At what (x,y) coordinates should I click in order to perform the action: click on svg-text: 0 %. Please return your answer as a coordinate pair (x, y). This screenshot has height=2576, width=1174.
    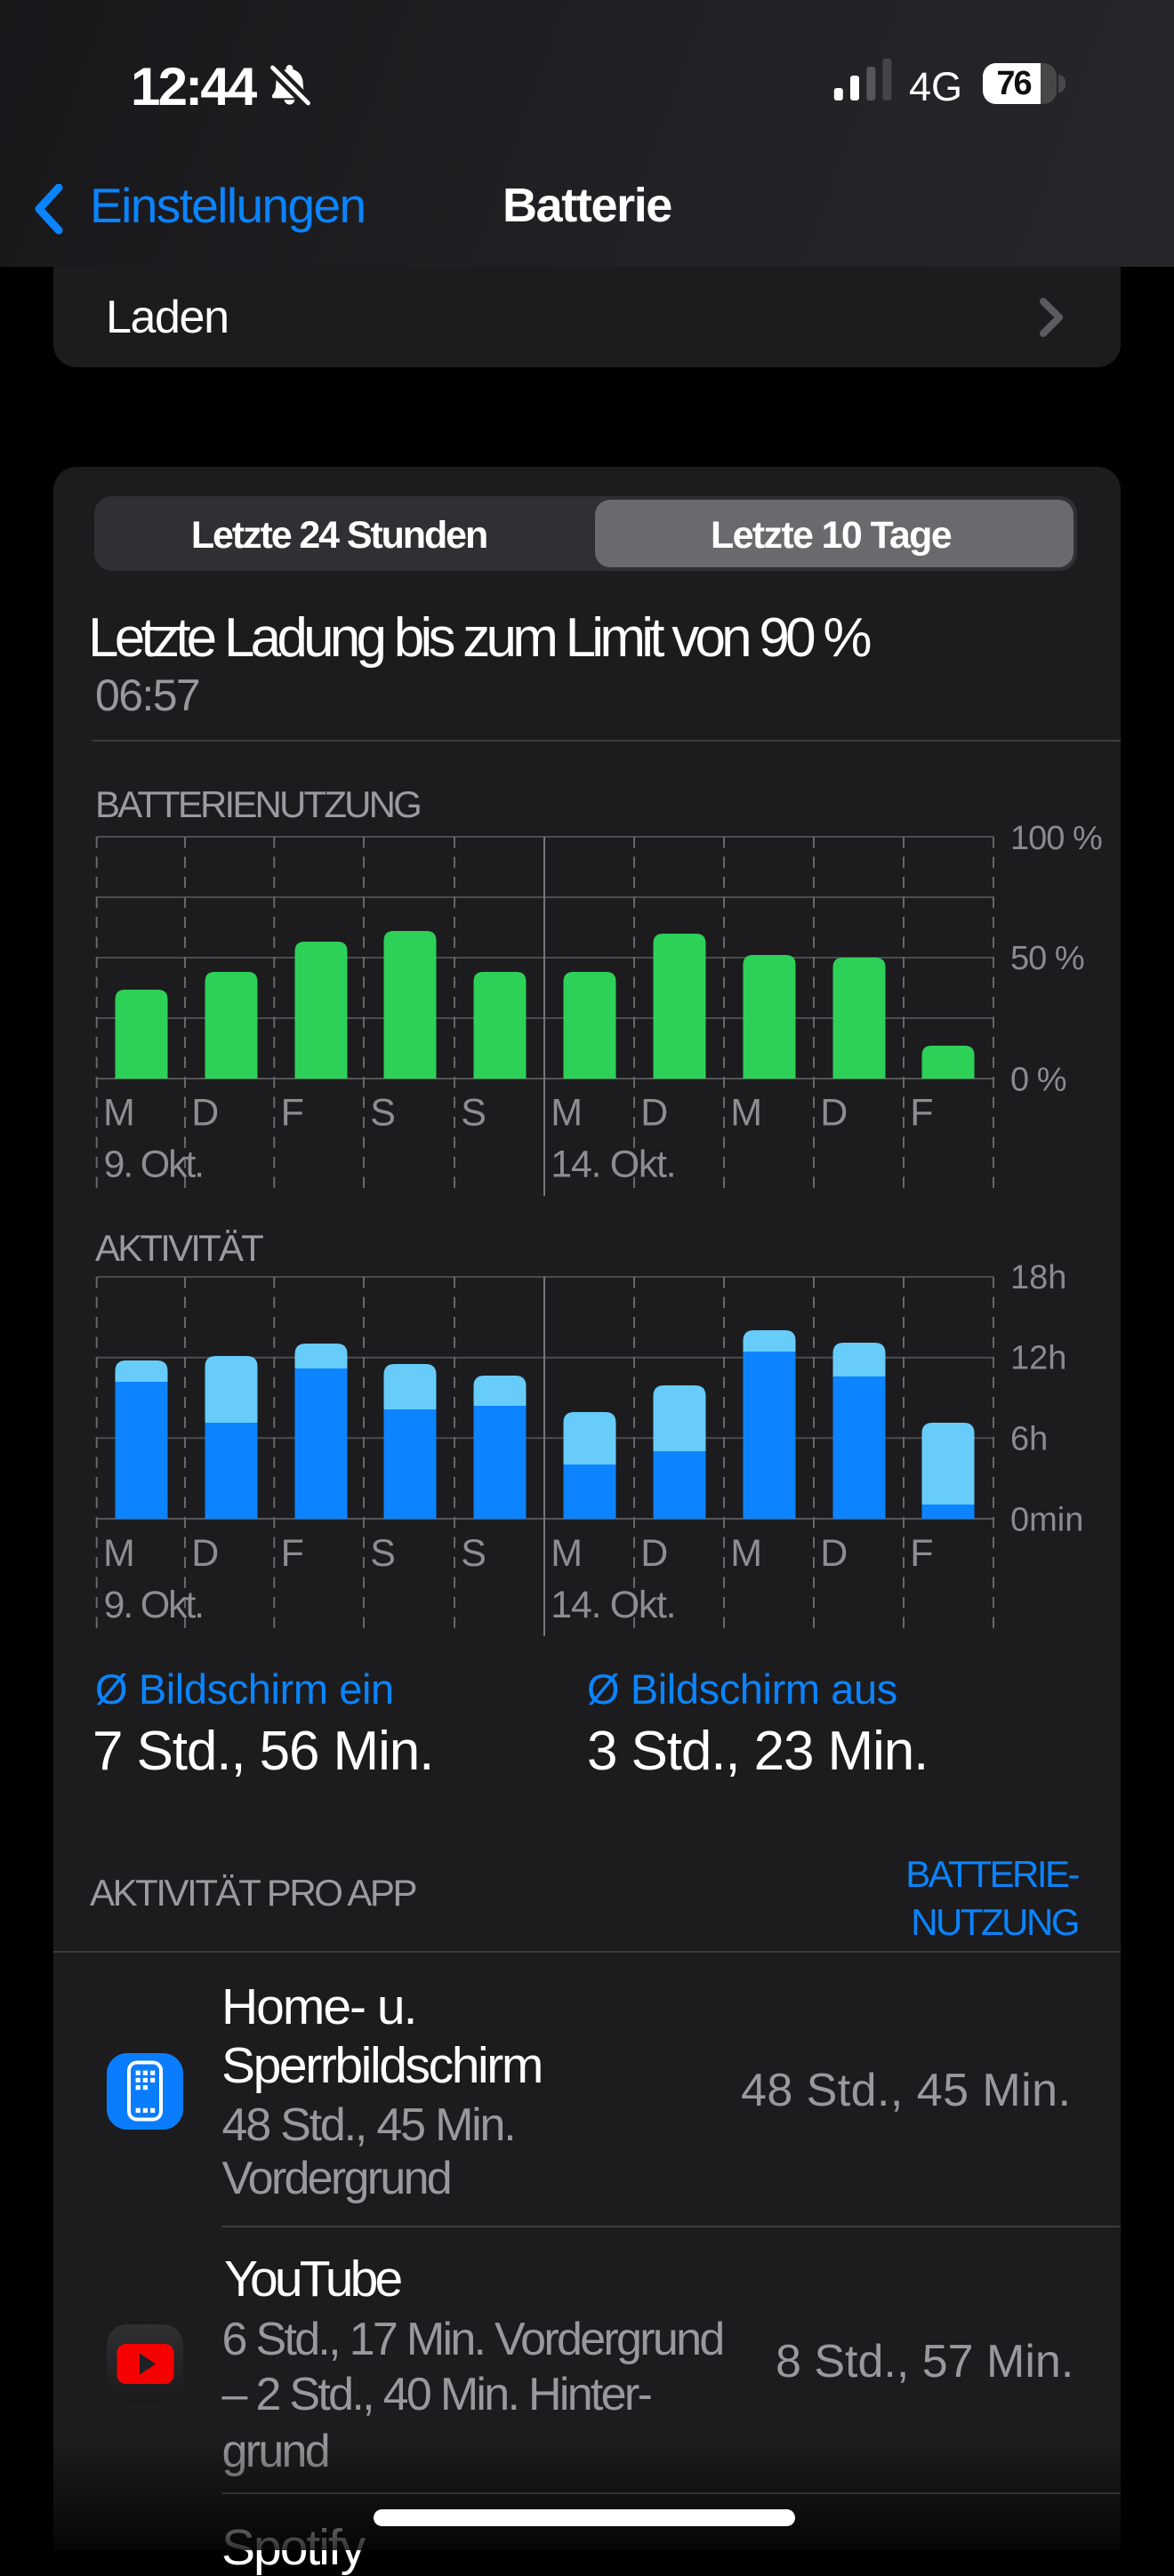
    Looking at the image, I should click on (1038, 1079).